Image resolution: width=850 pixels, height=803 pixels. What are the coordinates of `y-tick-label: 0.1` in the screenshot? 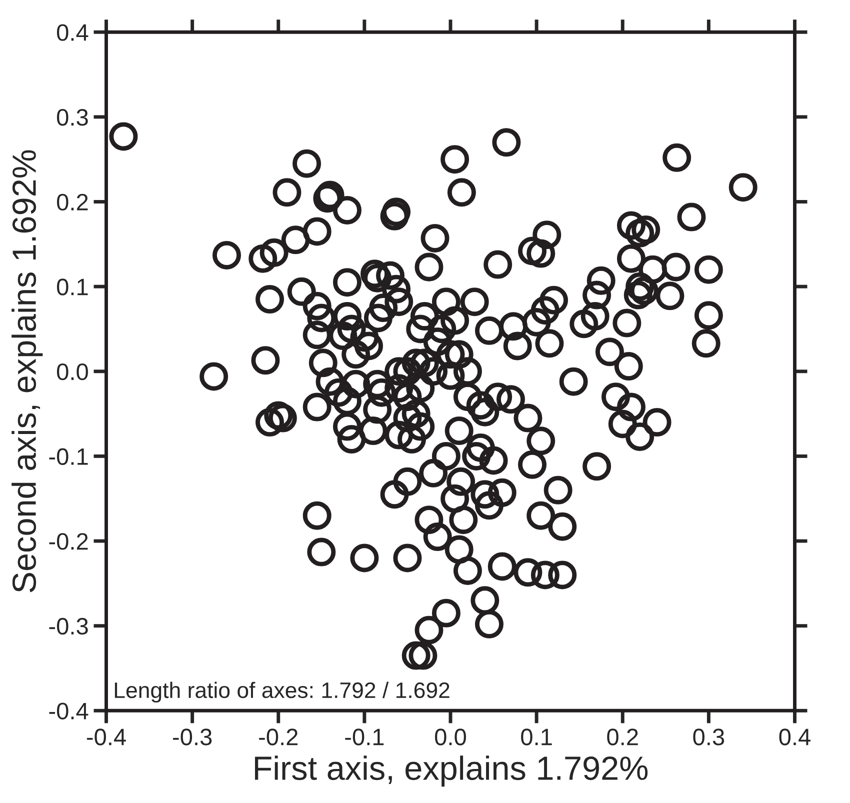 It's located at (72, 287).